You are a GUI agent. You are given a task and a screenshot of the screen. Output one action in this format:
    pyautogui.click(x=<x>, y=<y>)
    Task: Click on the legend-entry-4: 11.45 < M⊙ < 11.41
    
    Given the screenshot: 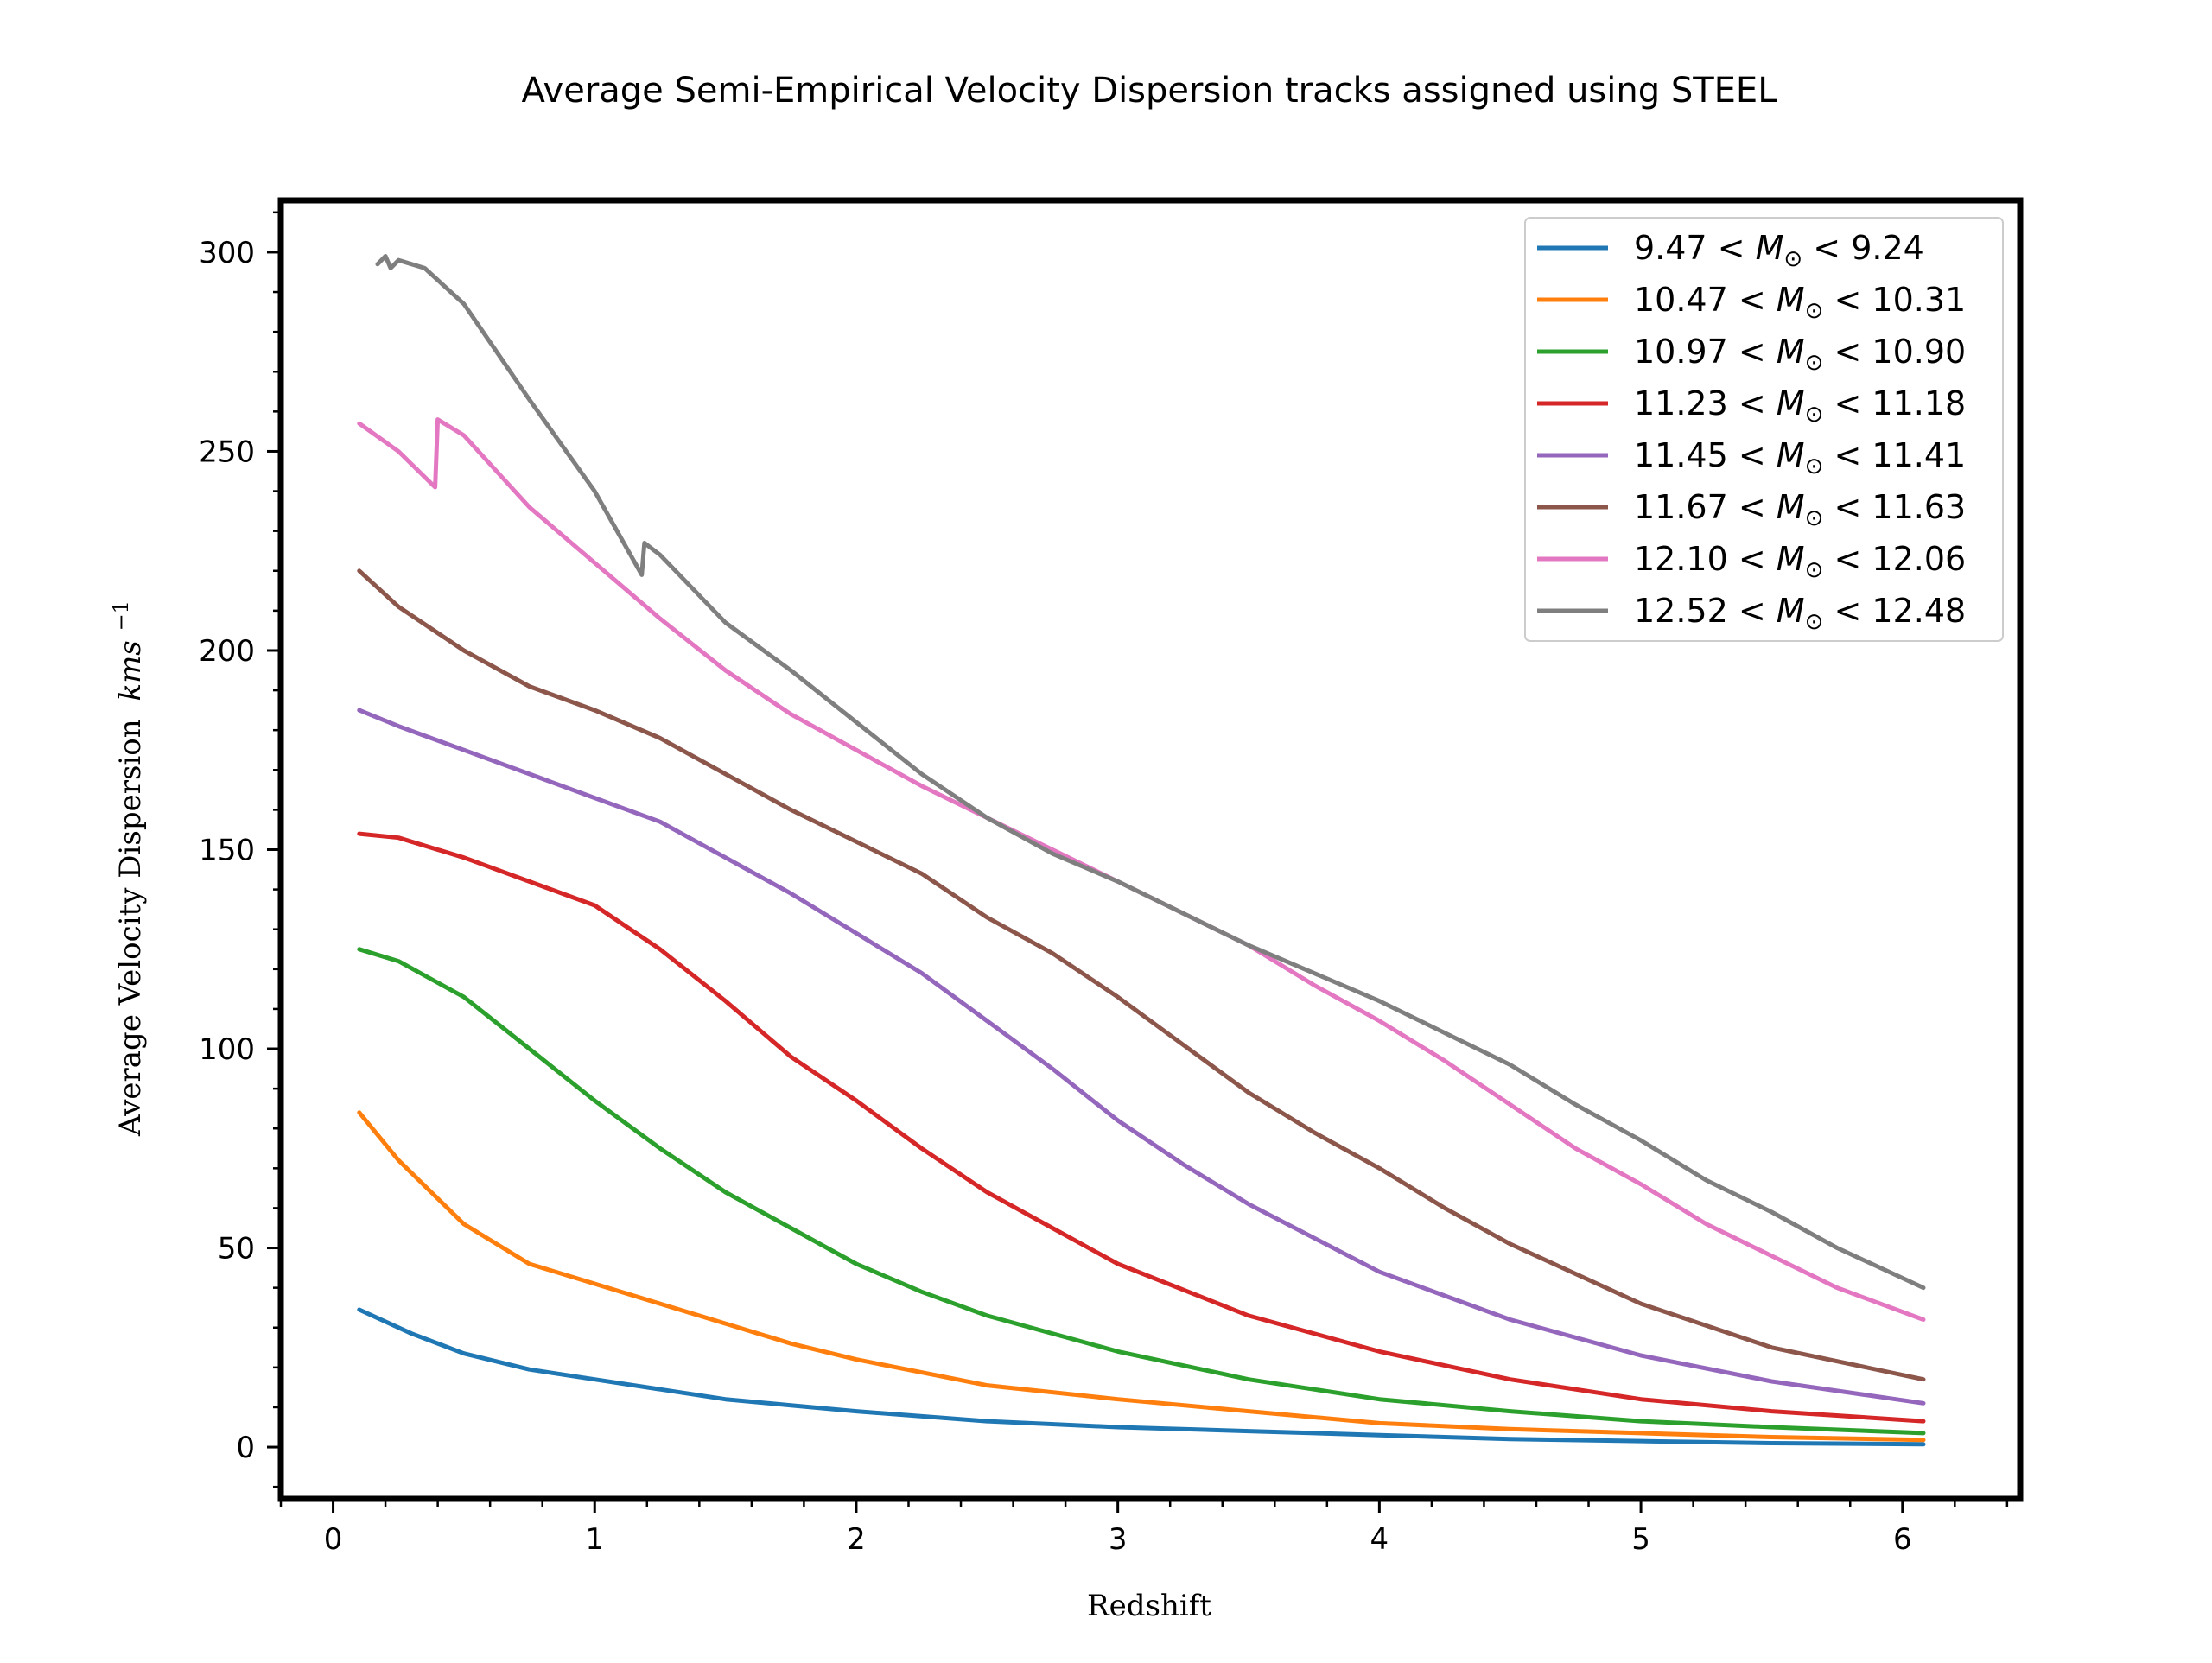 What is the action you would take?
    pyautogui.click(x=1800, y=458)
    